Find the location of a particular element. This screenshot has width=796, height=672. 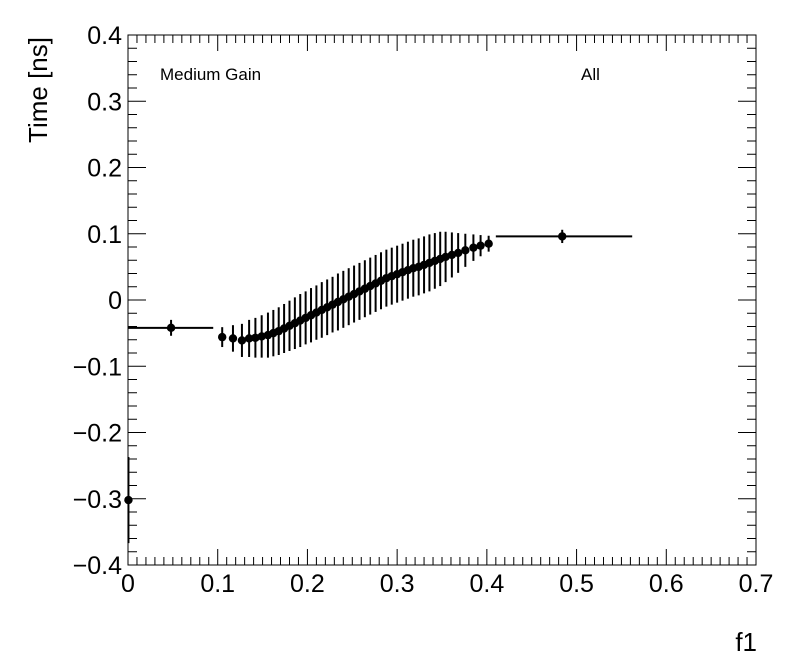

x-tick-label: 0 is located at coordinates (128, 584).